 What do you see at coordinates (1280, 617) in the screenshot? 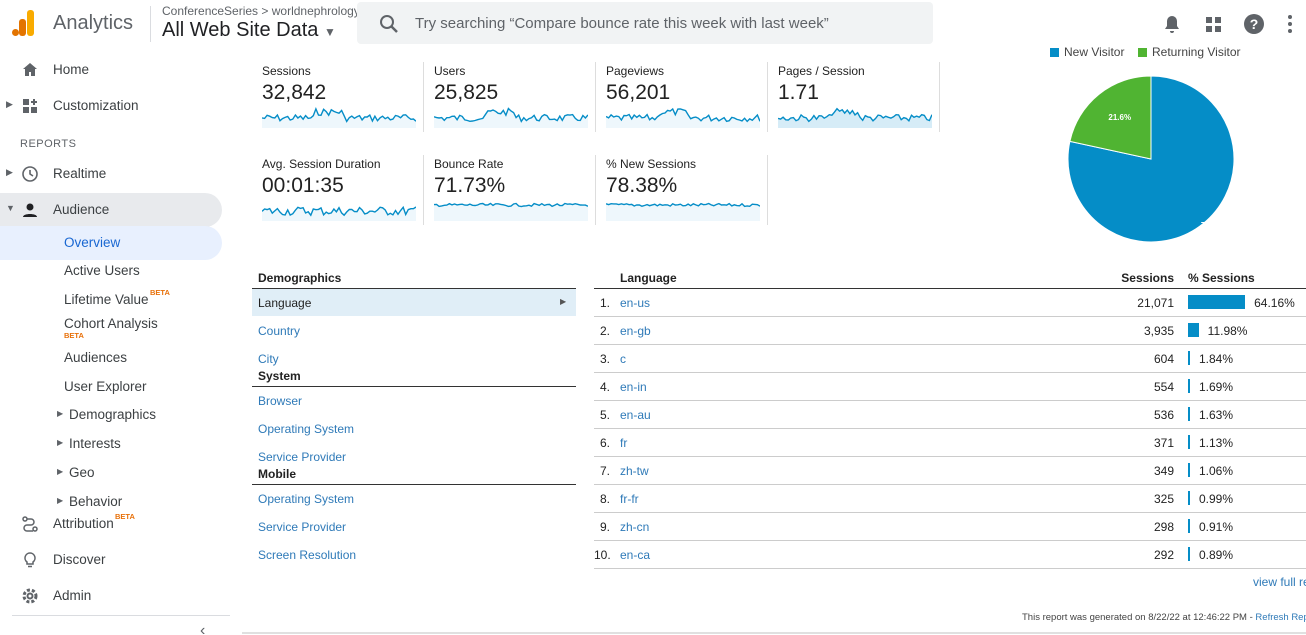
I see `refresh-link: Refresh Report` at bounding box center [1280, 617].